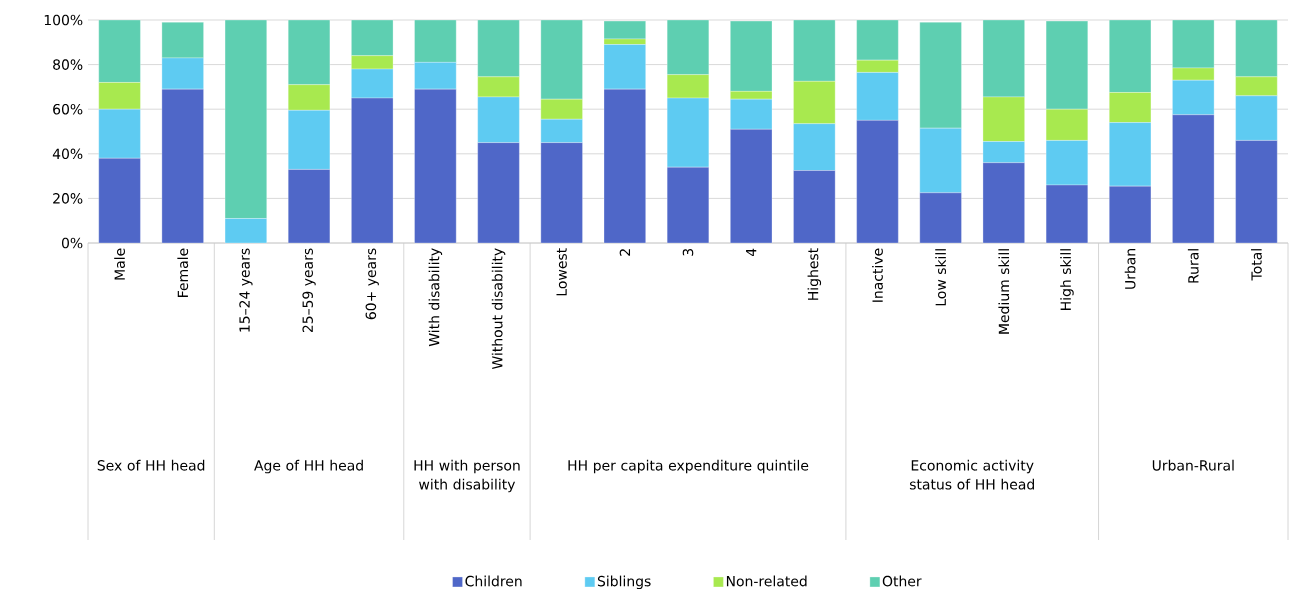 This screenshot has width=1295, height=595. Describe the element at coordinates (183, 272) in the screenshot. I see `x-tick-label: Female` at that location.